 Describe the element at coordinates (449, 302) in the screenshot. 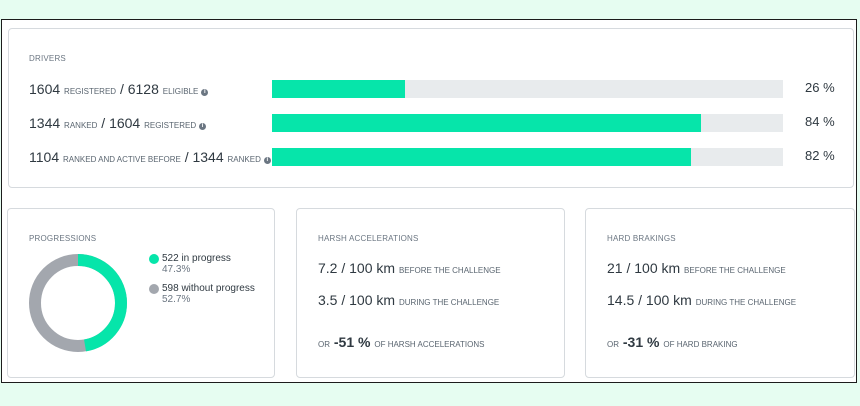

I see `harsh-during-caption: DURING THE CHALLENGE` at that location.